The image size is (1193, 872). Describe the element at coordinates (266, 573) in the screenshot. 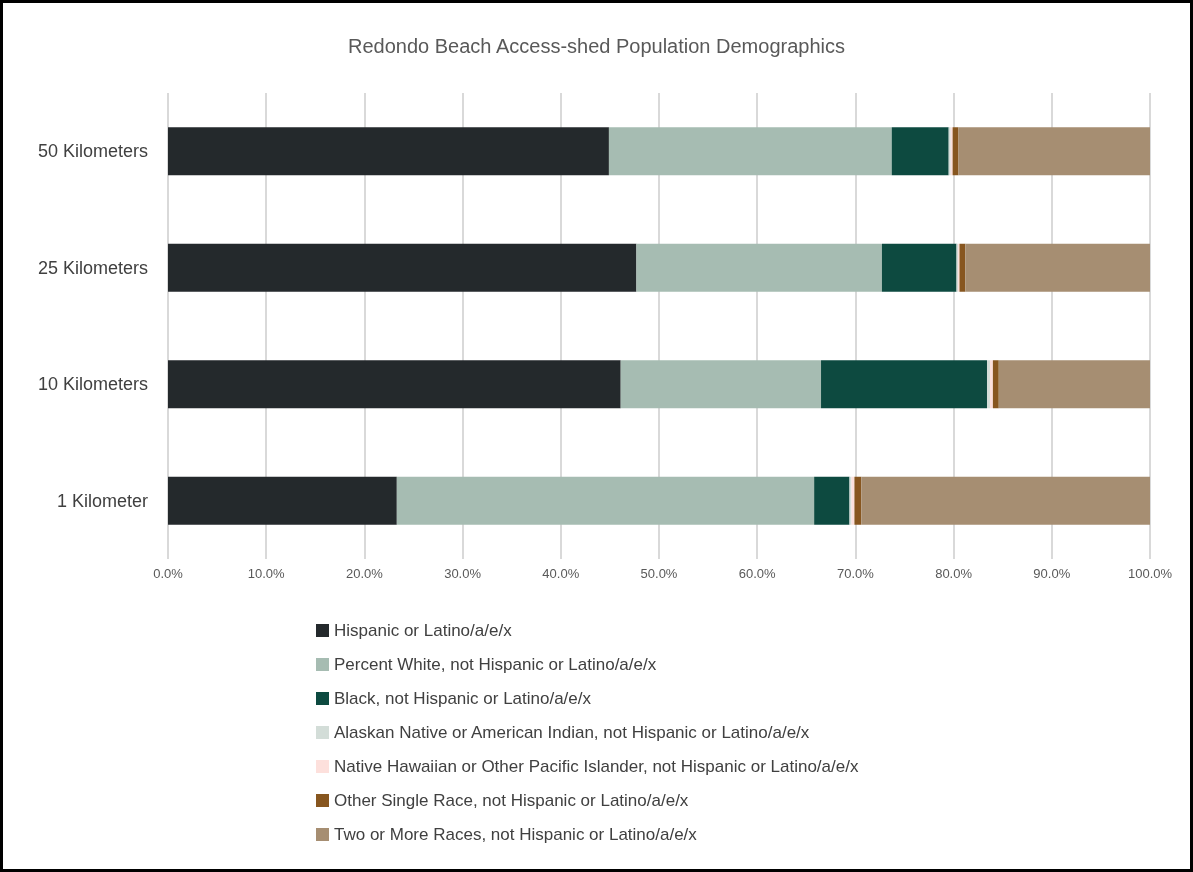

I see `x-tick-label: 10.0%` at that location.